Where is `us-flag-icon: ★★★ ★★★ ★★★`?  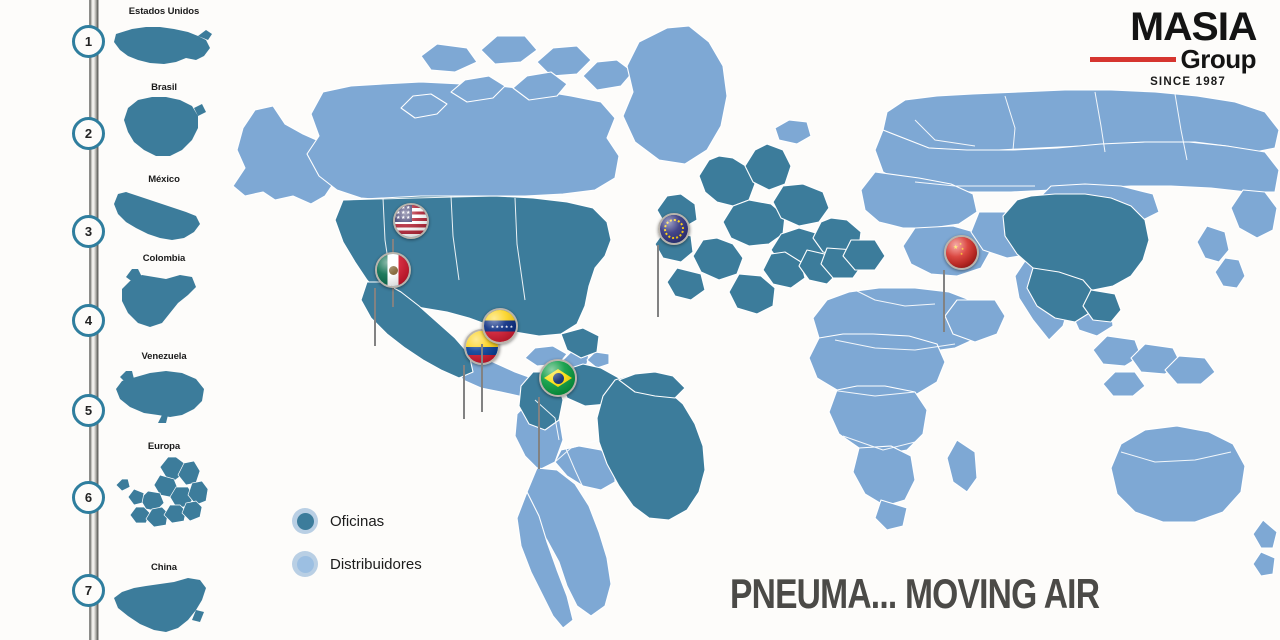
us-flag-icon: ★★★ ★★★ ★★★ is located at coordinates (411, 221).